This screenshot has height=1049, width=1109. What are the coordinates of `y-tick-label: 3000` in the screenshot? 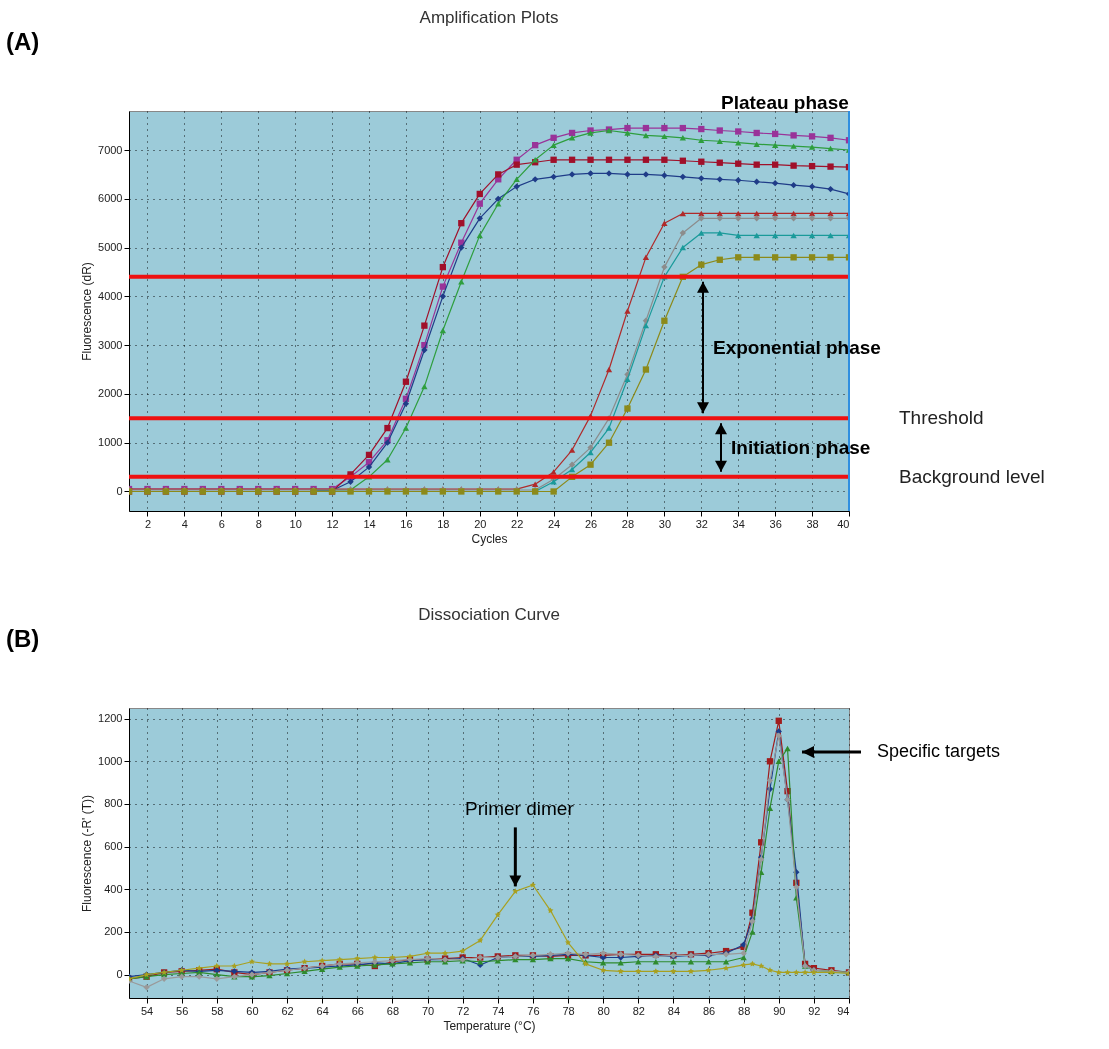 It's located at (110, 344).